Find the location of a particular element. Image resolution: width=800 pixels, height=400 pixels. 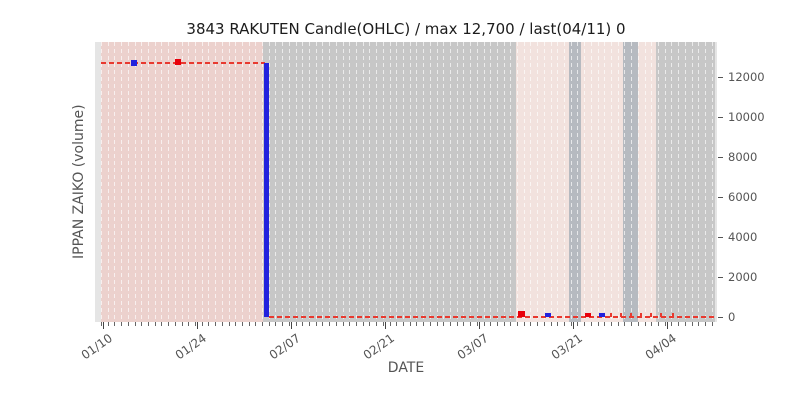

y-tick-label: 6000 is located at coordinates (743, 196).